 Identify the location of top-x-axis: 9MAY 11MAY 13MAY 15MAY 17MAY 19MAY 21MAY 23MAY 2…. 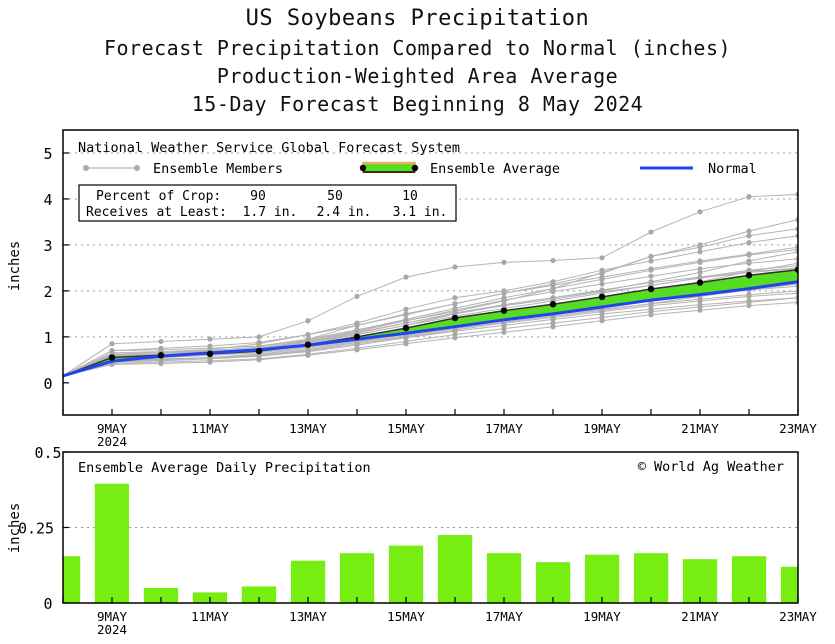
(439, 429).